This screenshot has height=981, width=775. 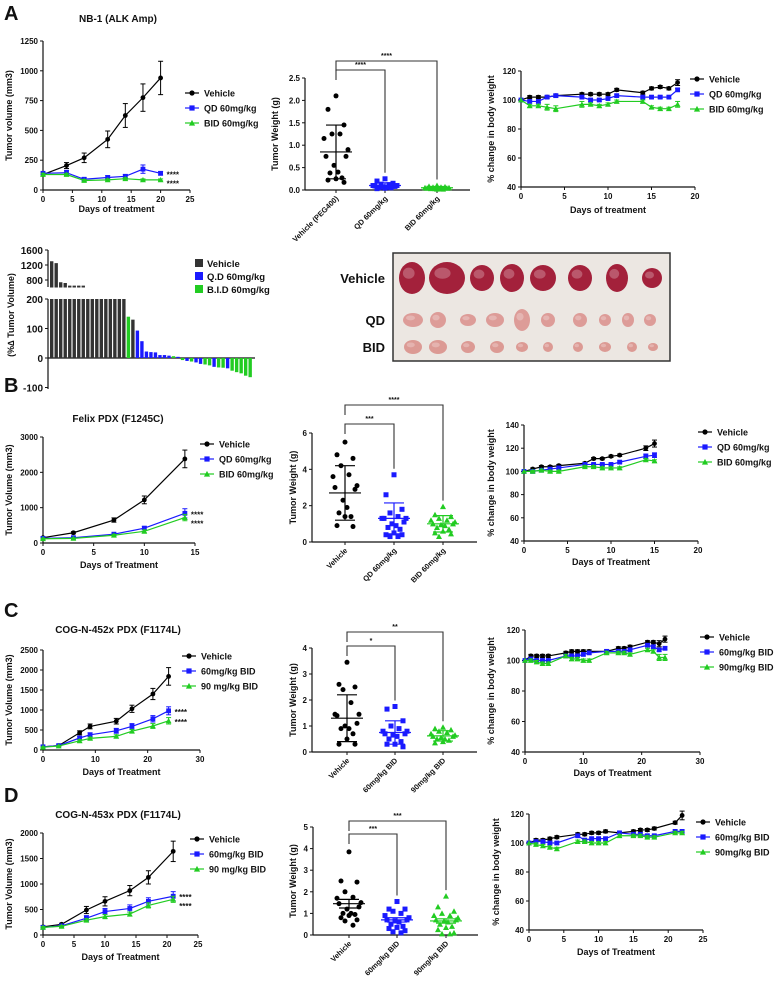 I want to click on legend-swatch, so click(x=199, y=289).